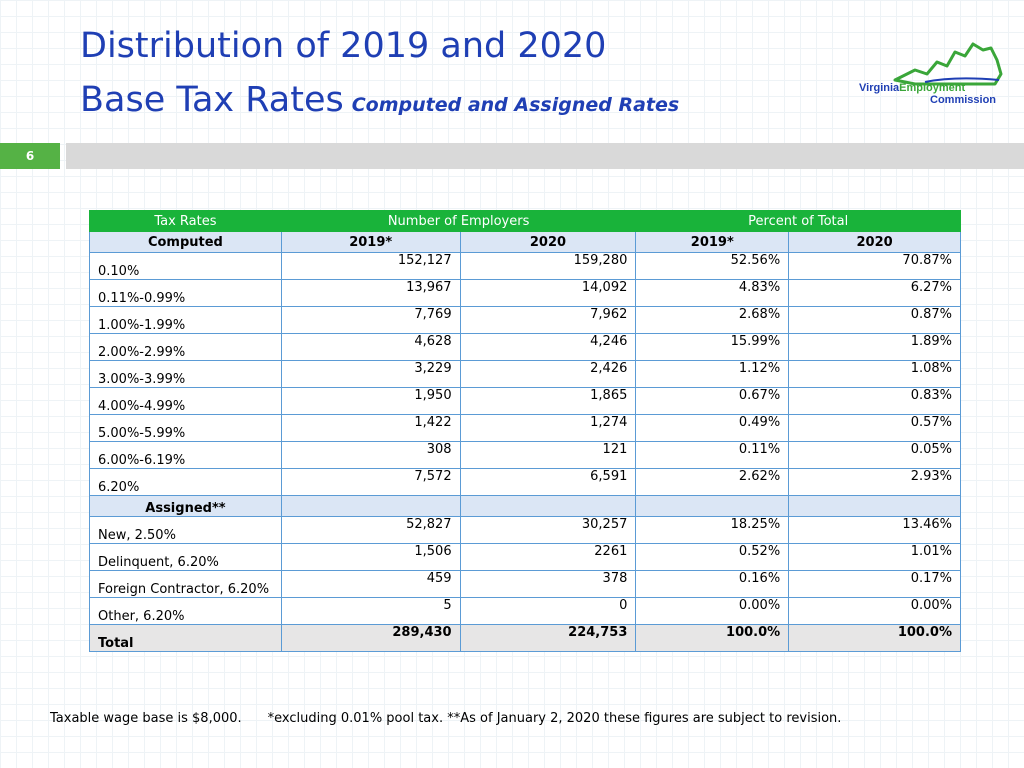 This screenshot has height=768, width=1024. I want to click on employers-2020-cell: 30,257, so click(548, 530).